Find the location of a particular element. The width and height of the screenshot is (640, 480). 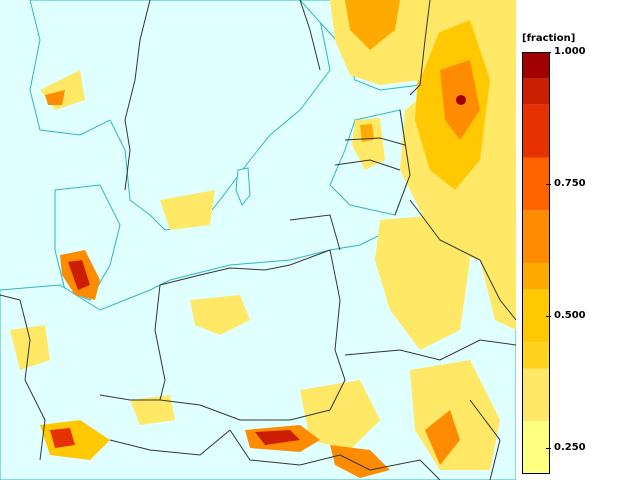

border-norway-sweden is located at coordinates (137, 95).